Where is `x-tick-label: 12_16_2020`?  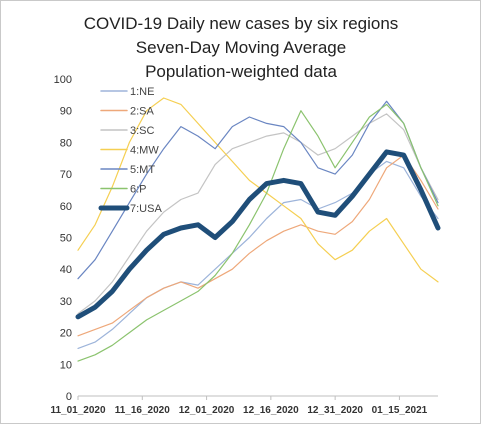
x-tick-label: 12_16_2020 is located at coordinates (271, 410).